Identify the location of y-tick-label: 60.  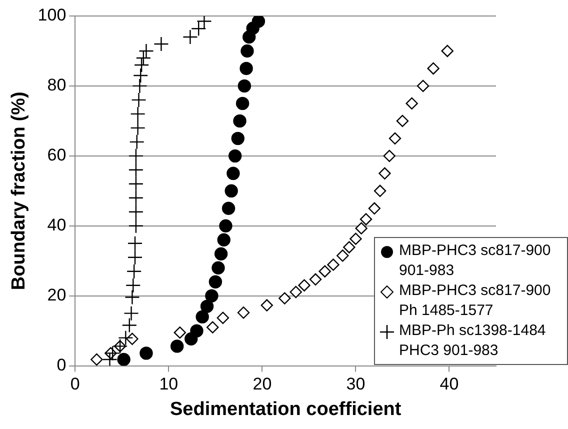
(56, 155).